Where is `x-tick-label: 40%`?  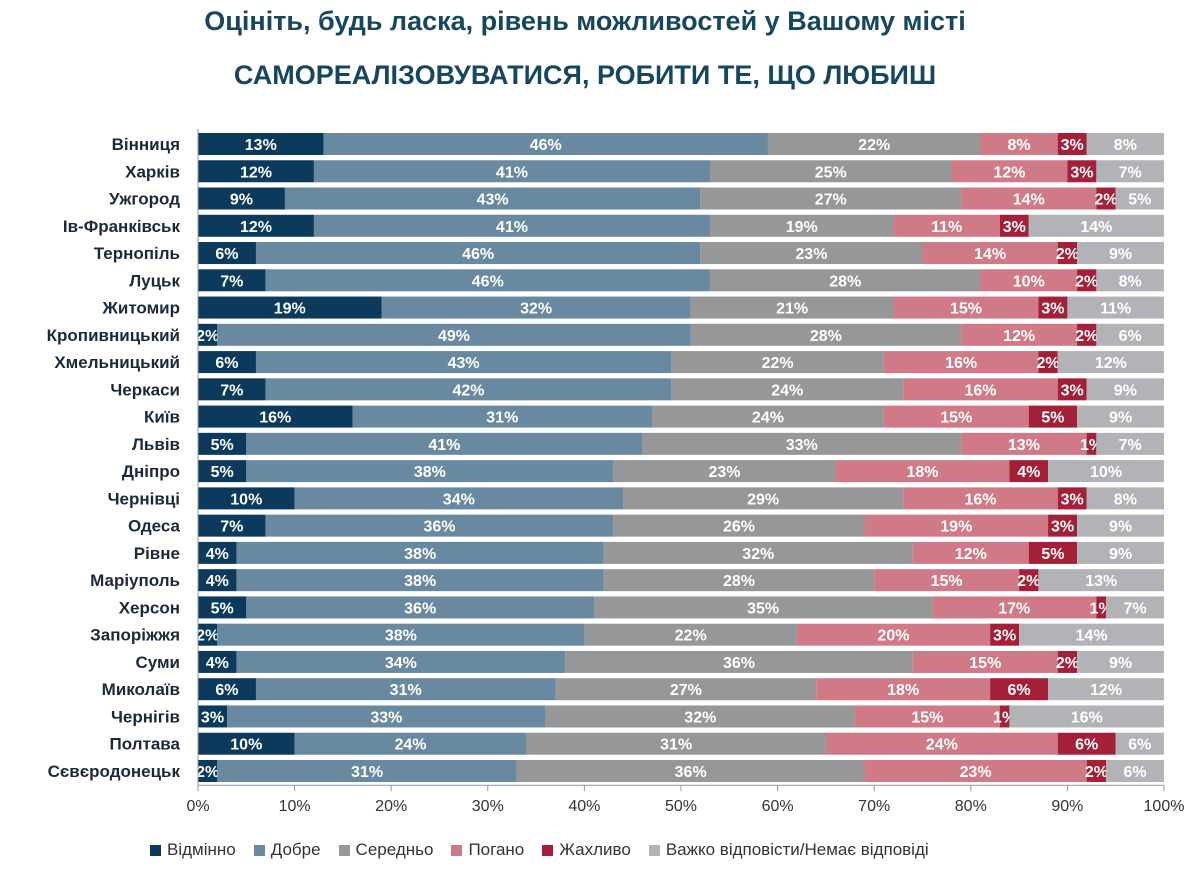 x-tick-label: 40% is located at coordinates (584, 806).